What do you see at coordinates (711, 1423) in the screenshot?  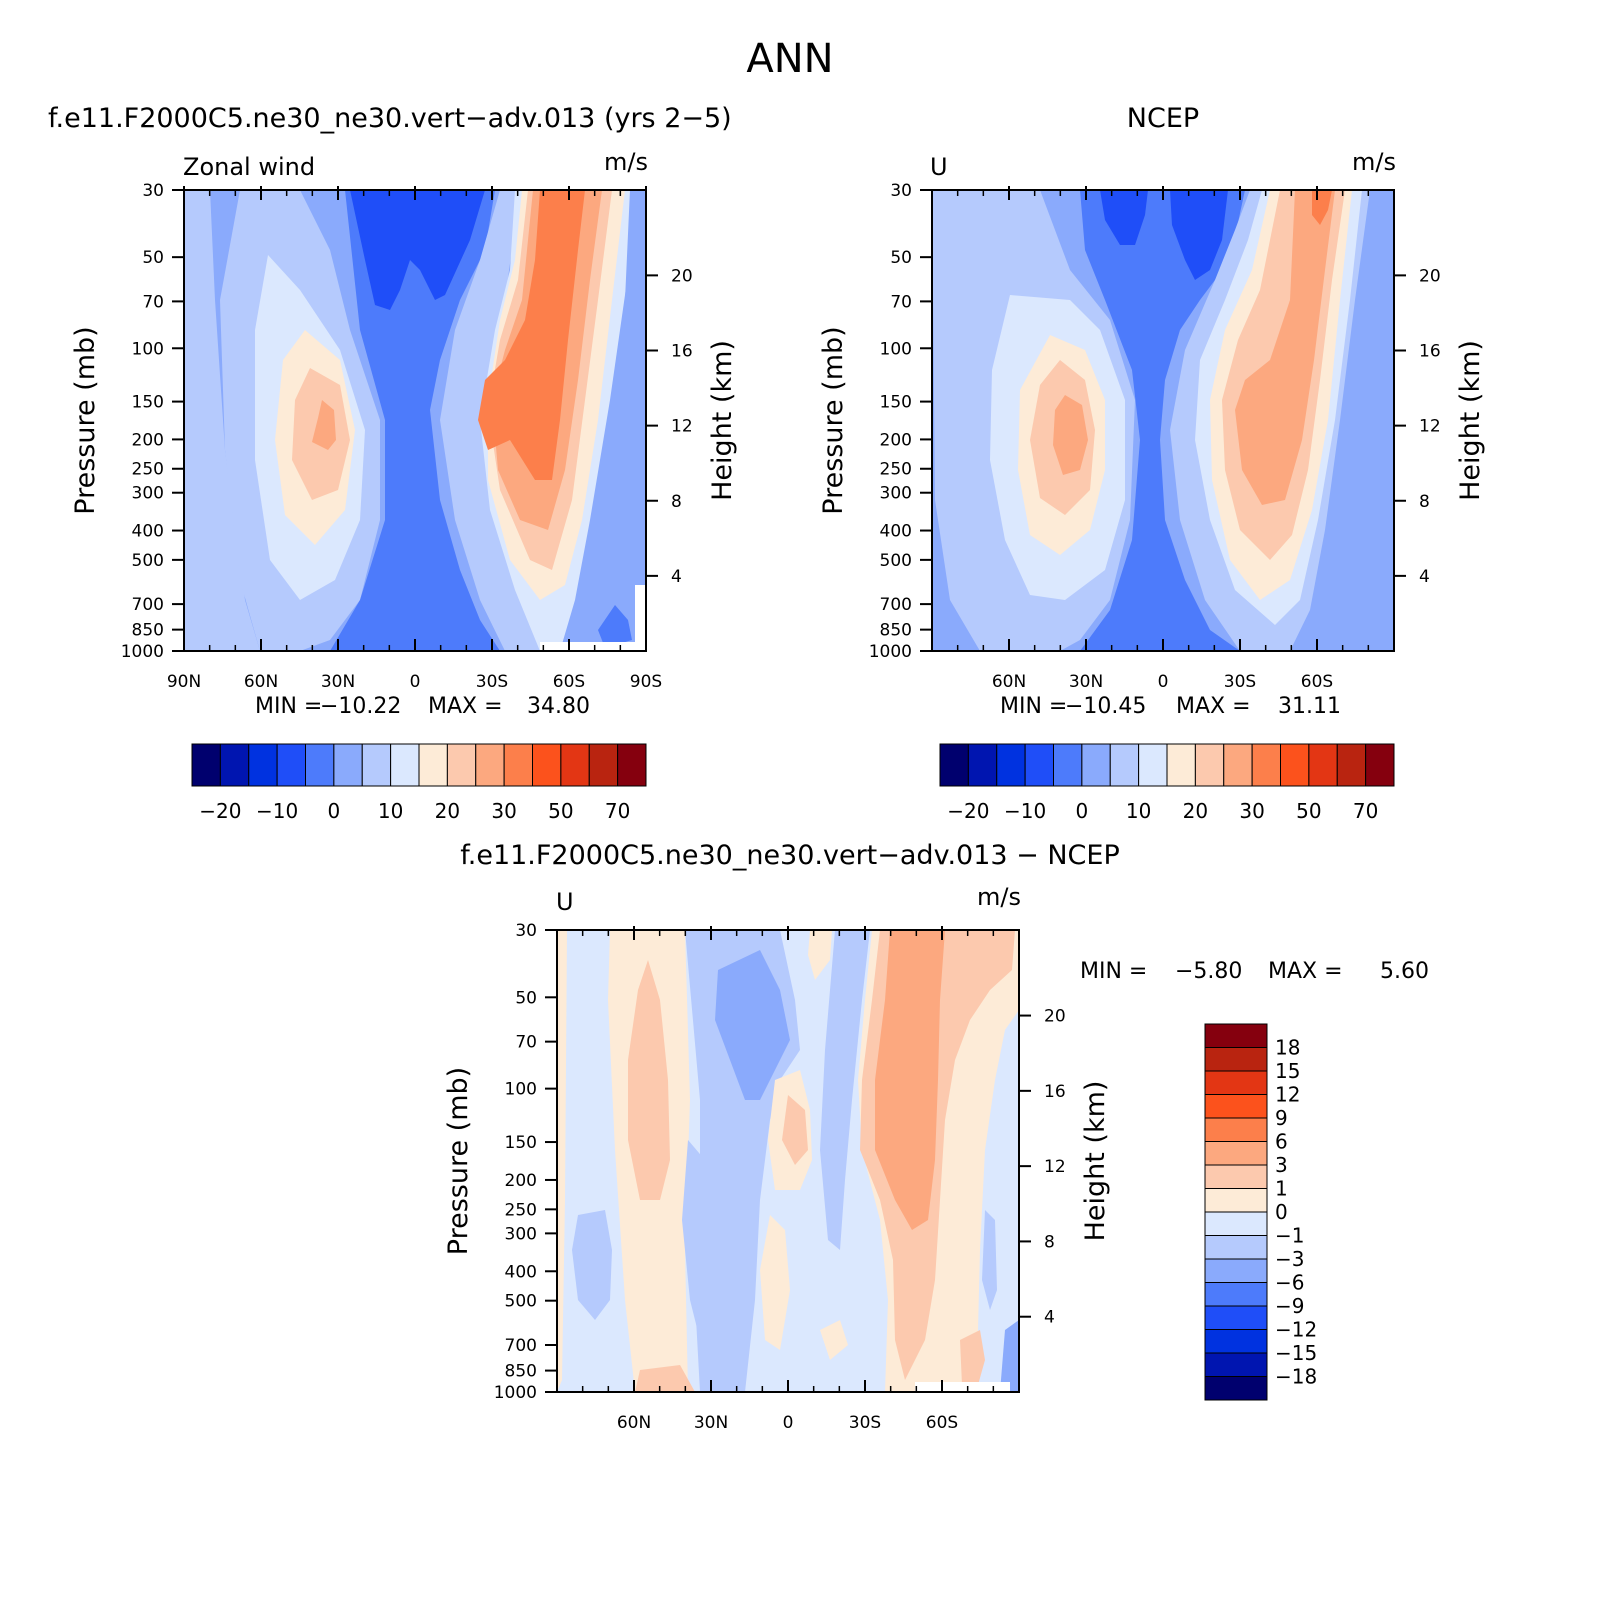 I see `panel-difference-x-tick-label: 30N` at bounding box center [711, 1423].